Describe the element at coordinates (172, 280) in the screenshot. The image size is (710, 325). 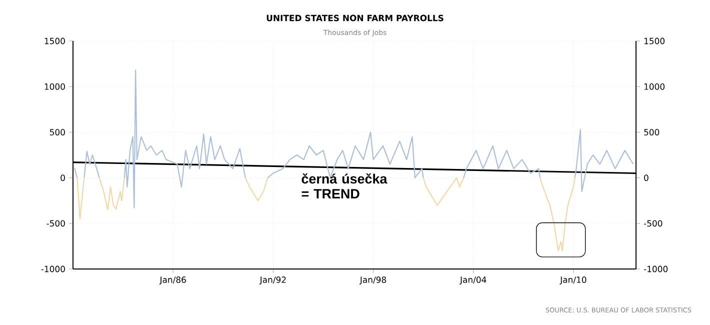
I see `x-tick-label: Jan/86` at that location.